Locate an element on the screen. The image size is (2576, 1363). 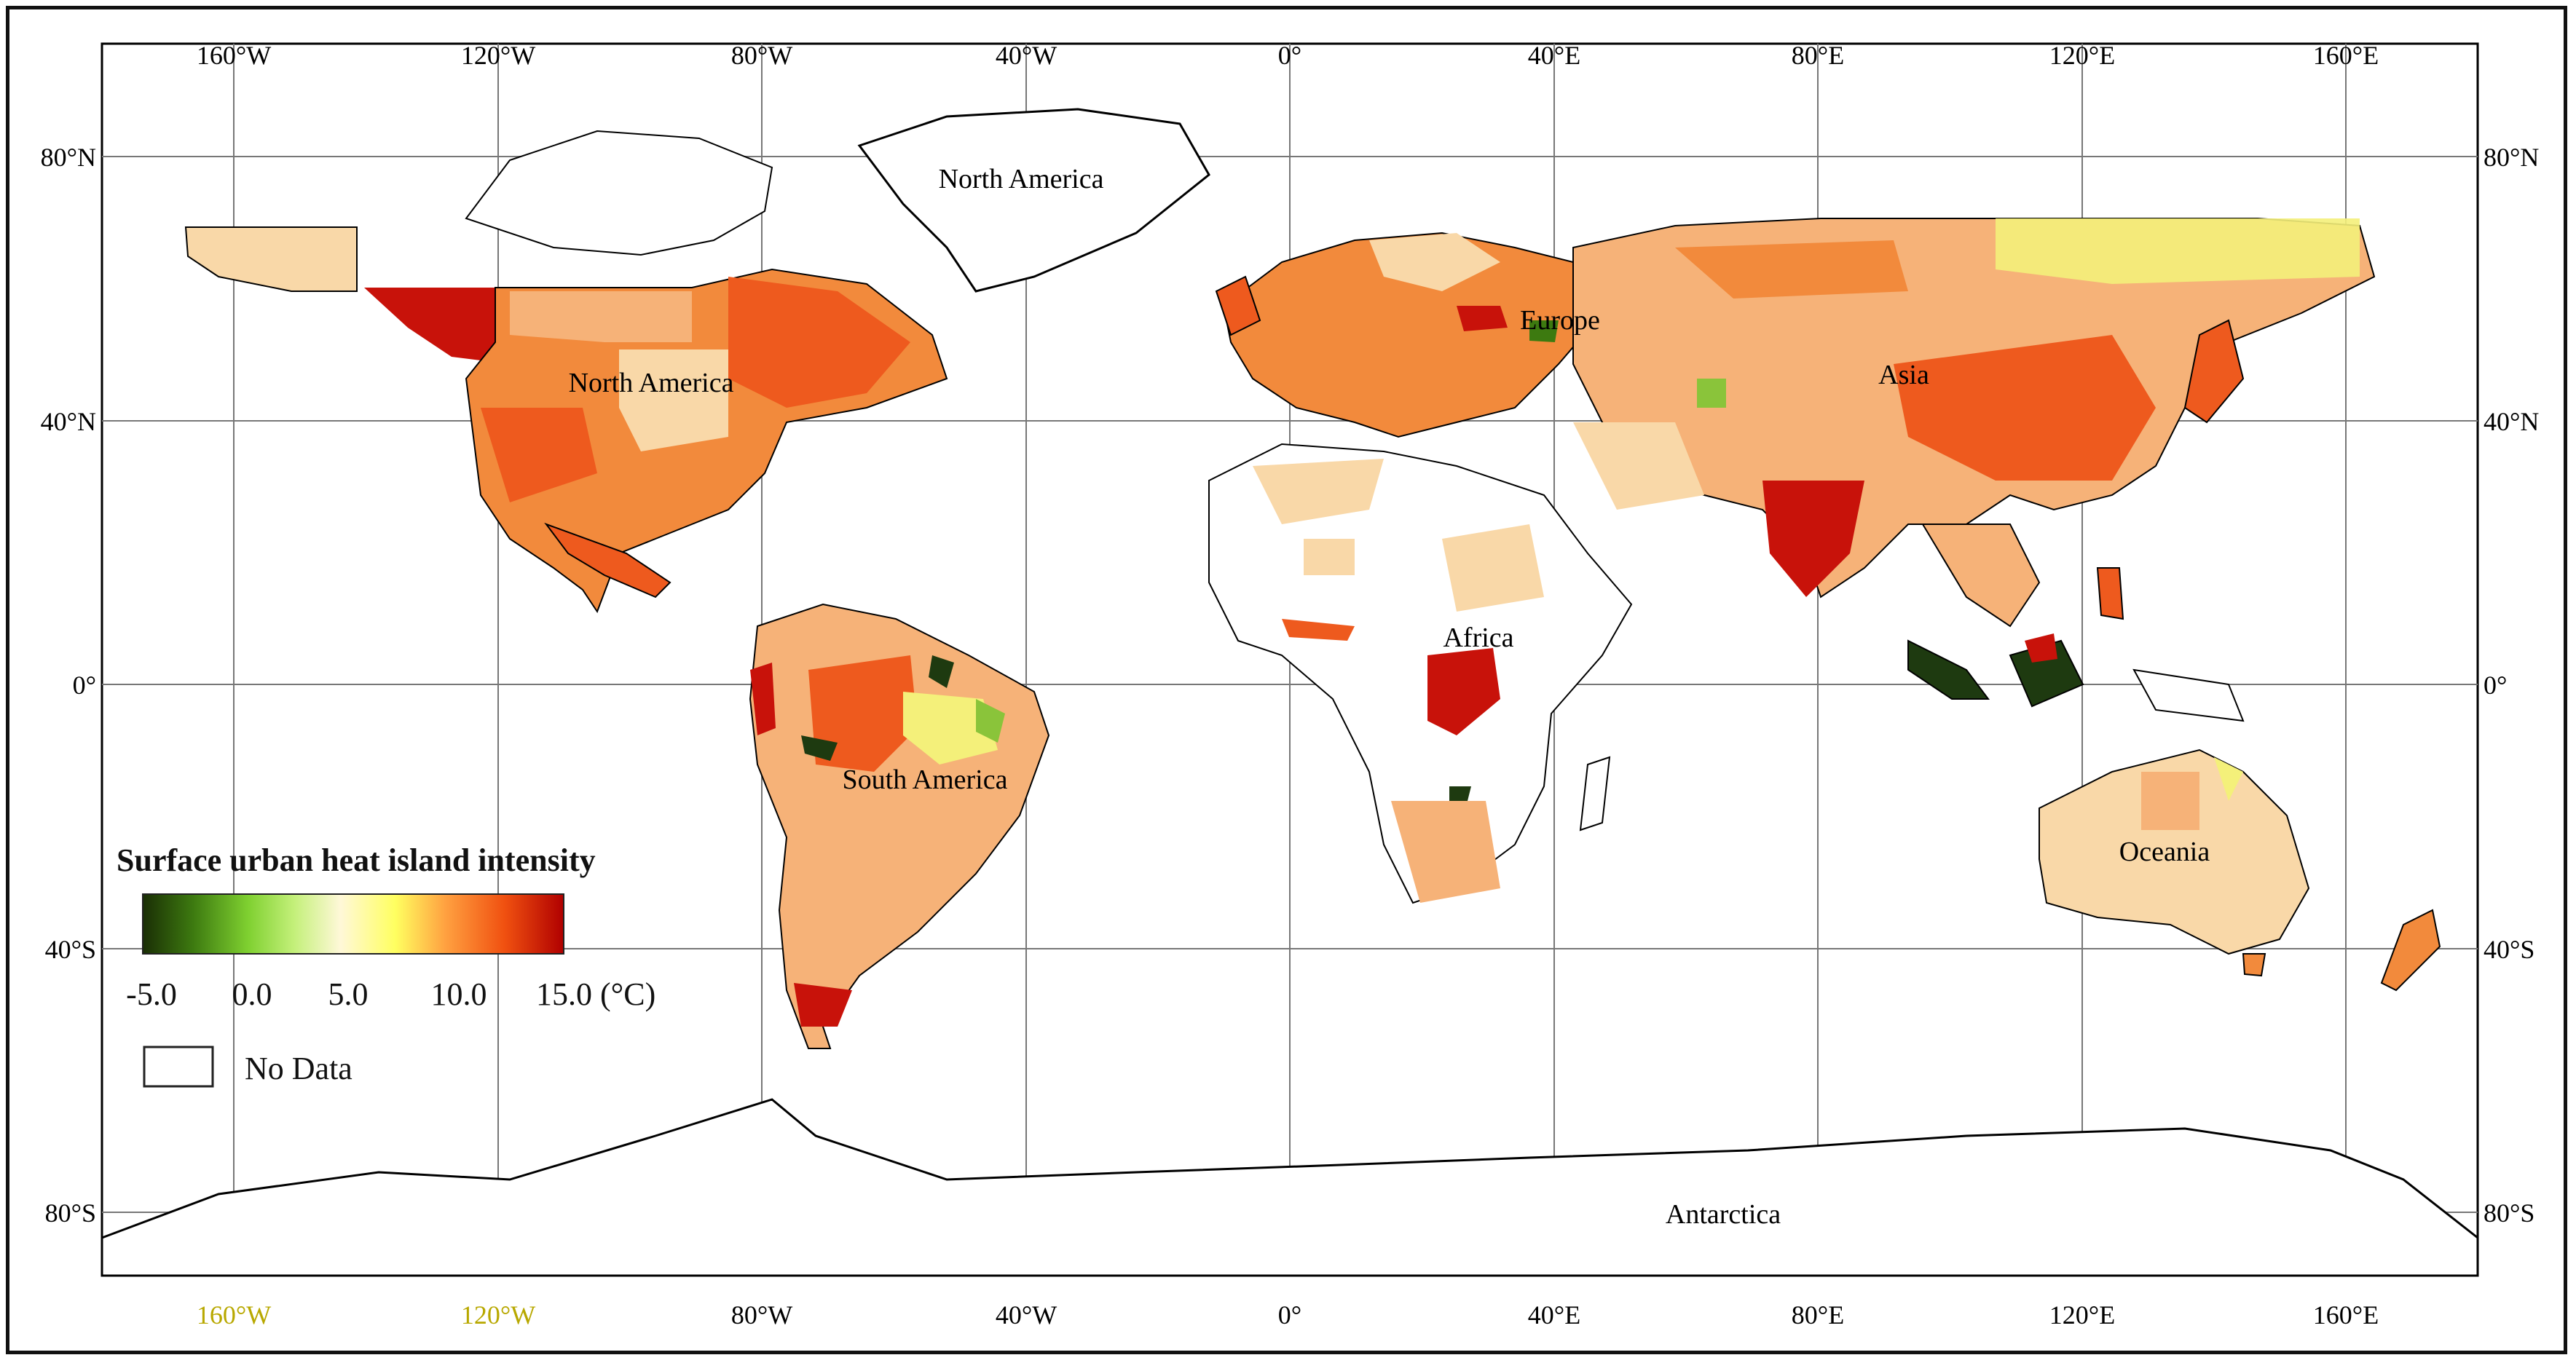
left-lat-label: 80°N is located at coordinates (68, 157).